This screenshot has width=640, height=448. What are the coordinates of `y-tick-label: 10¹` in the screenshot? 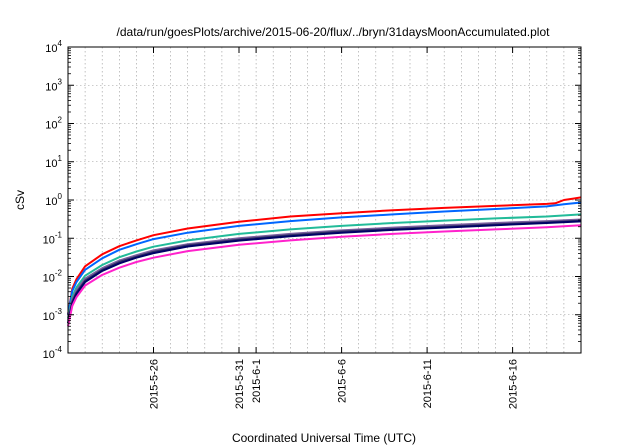 It's located at (53, 162).